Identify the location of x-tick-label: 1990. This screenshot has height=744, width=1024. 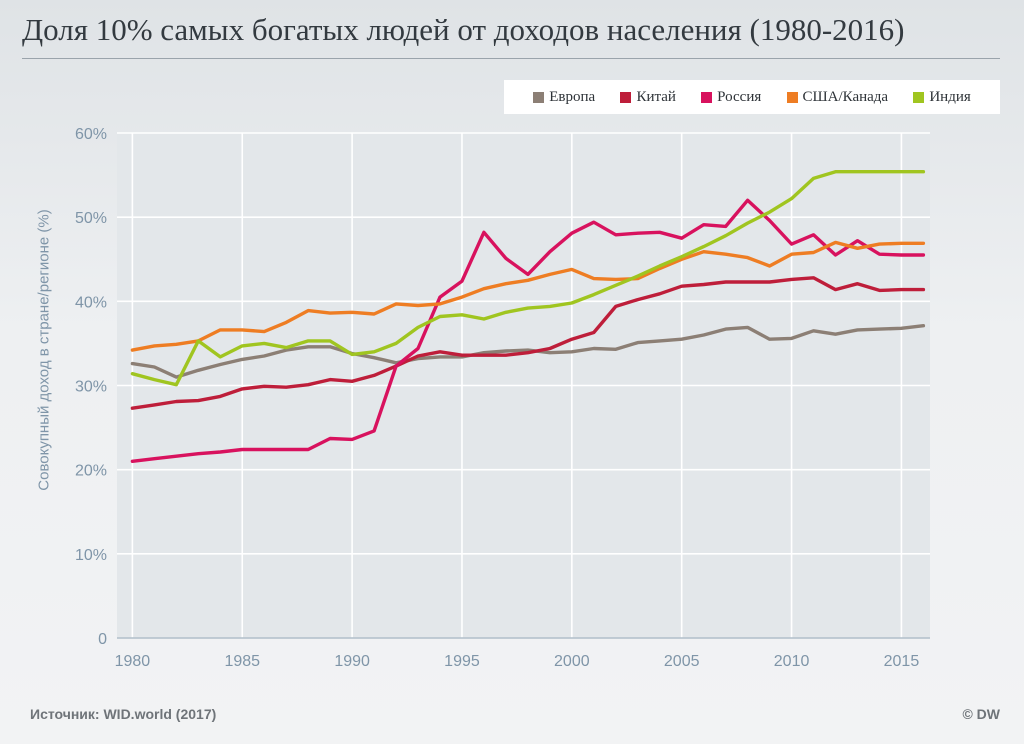
(352, 661).